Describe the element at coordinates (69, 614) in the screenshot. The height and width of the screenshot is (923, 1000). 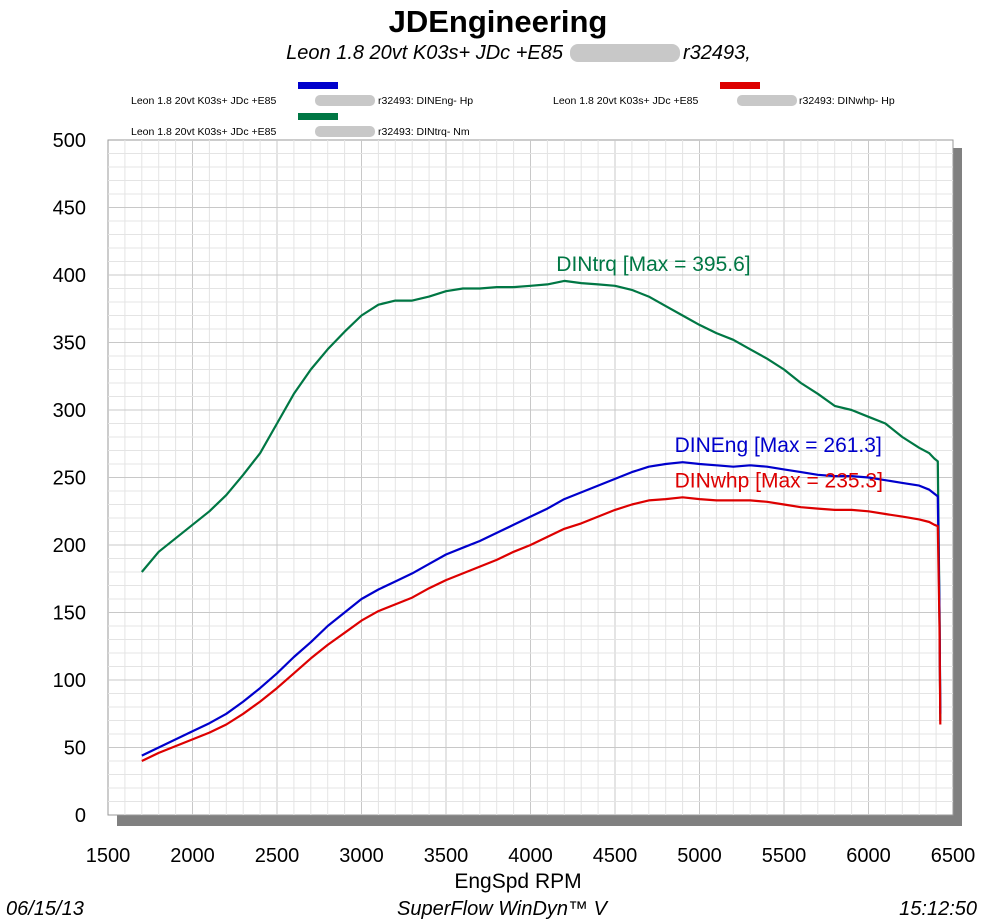
I see `y-tick-label: 150` at that location.